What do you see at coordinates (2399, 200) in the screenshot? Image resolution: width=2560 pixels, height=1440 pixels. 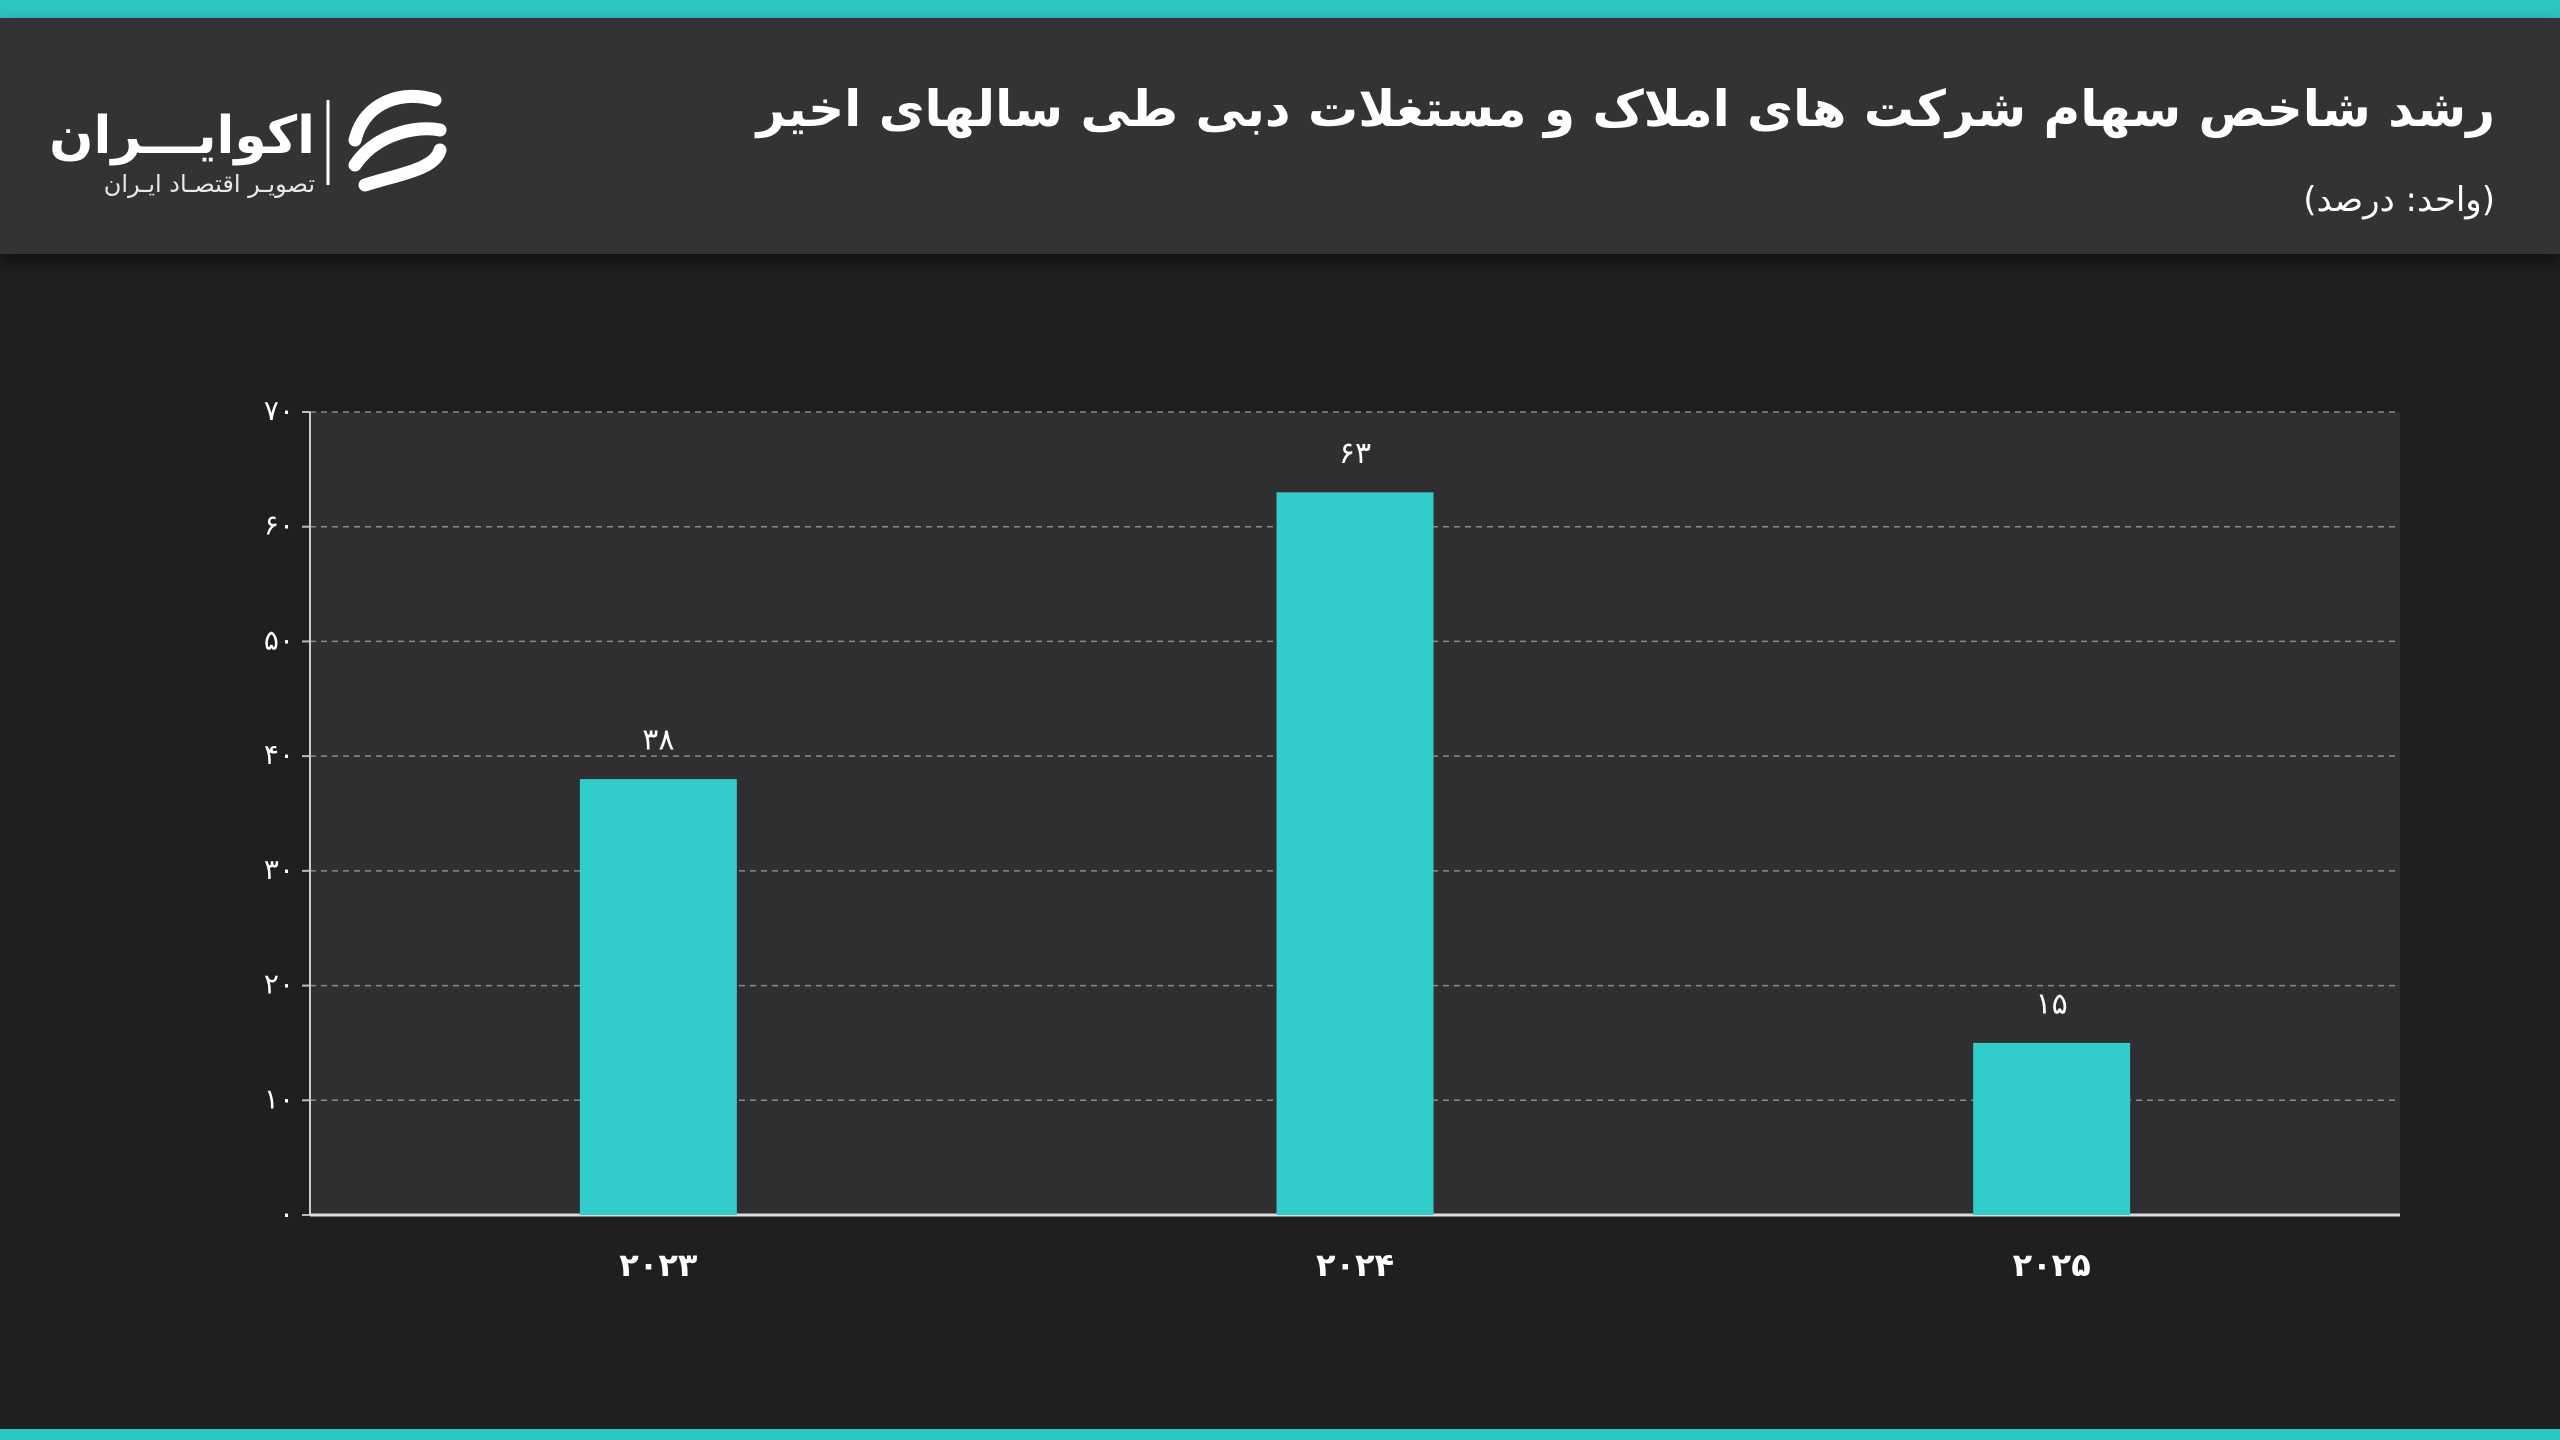 I see `chart-subtitle: (واحد: درصد)` at bounding box center [2399, 200].